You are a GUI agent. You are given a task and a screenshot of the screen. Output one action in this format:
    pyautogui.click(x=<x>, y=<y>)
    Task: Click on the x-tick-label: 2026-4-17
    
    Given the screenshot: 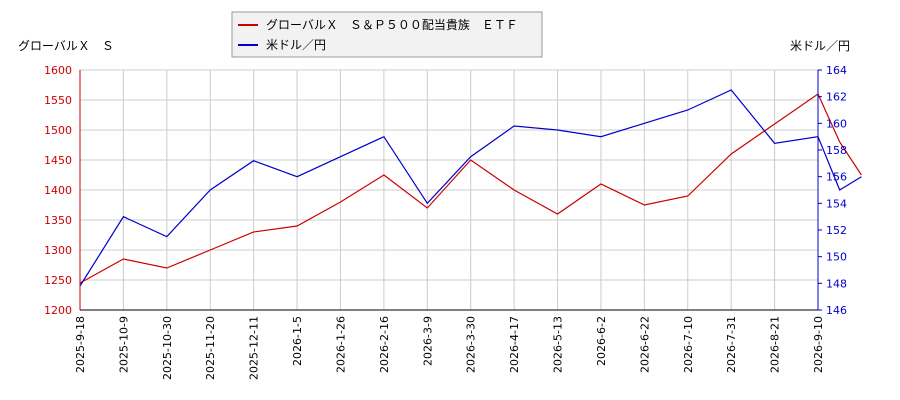 What is the action you would take?
    pyautogui.click(x=514, y=344)
    